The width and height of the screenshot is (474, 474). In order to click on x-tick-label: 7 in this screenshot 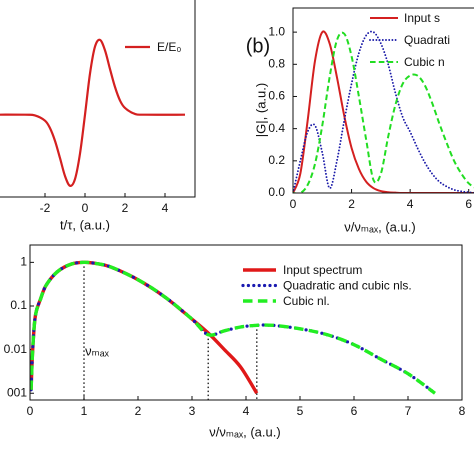, I will do `click(408, 411)`.